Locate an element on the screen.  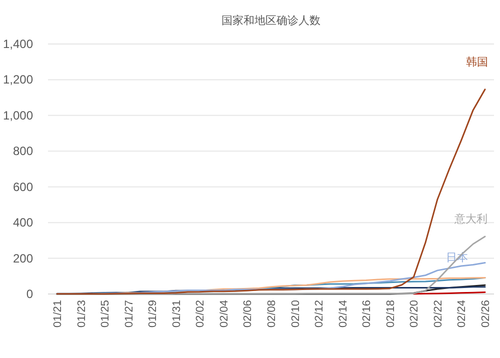
x-tick-label: 02/10 is located at coordinates (296, 314).